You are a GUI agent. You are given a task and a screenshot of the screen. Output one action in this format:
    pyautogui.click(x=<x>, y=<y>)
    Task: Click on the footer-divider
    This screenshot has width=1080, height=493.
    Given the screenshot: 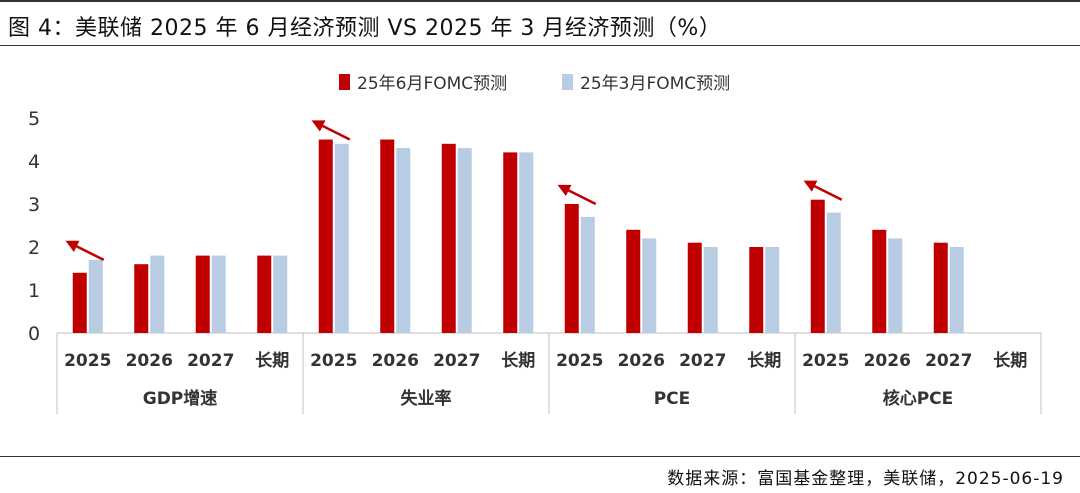 What is the action you would take?
    pyautogui.click(x=540, y=456)
    